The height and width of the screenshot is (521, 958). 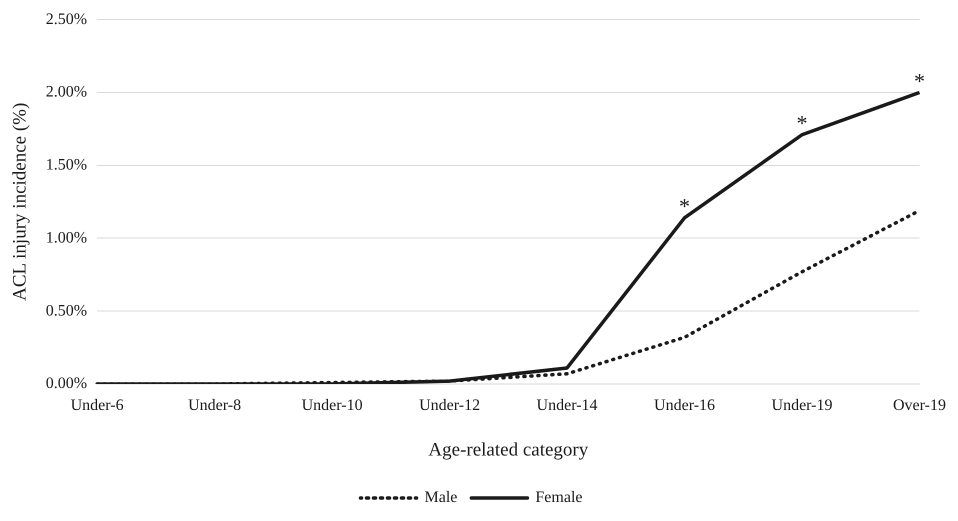 I want to click on x-tick-label: Under-16, so click(x=685, y=405).